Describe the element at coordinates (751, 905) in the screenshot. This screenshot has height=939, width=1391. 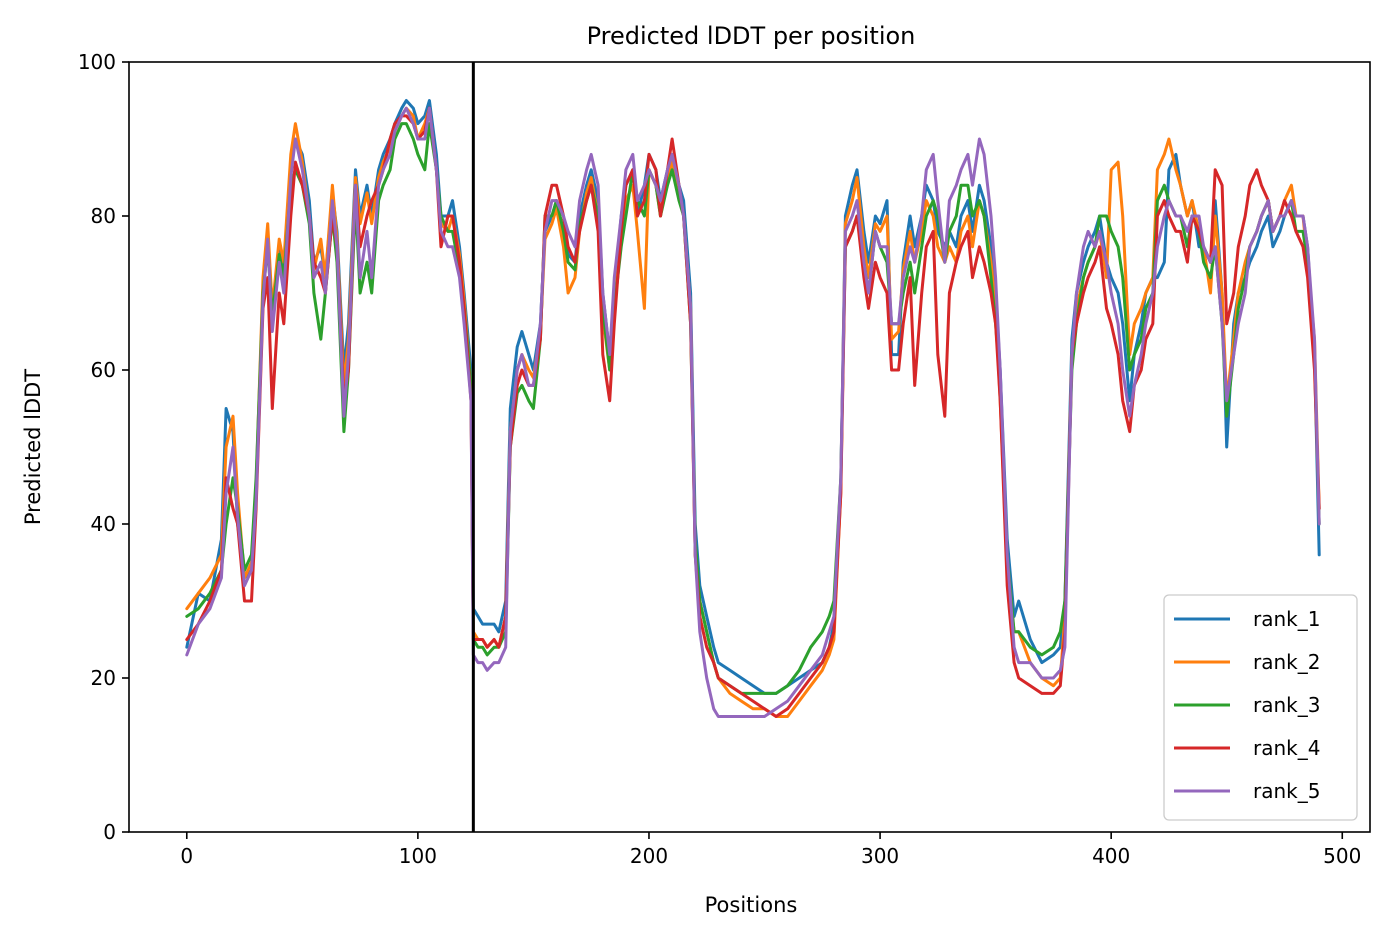
I see `x-axis-label: Positions` at that location.